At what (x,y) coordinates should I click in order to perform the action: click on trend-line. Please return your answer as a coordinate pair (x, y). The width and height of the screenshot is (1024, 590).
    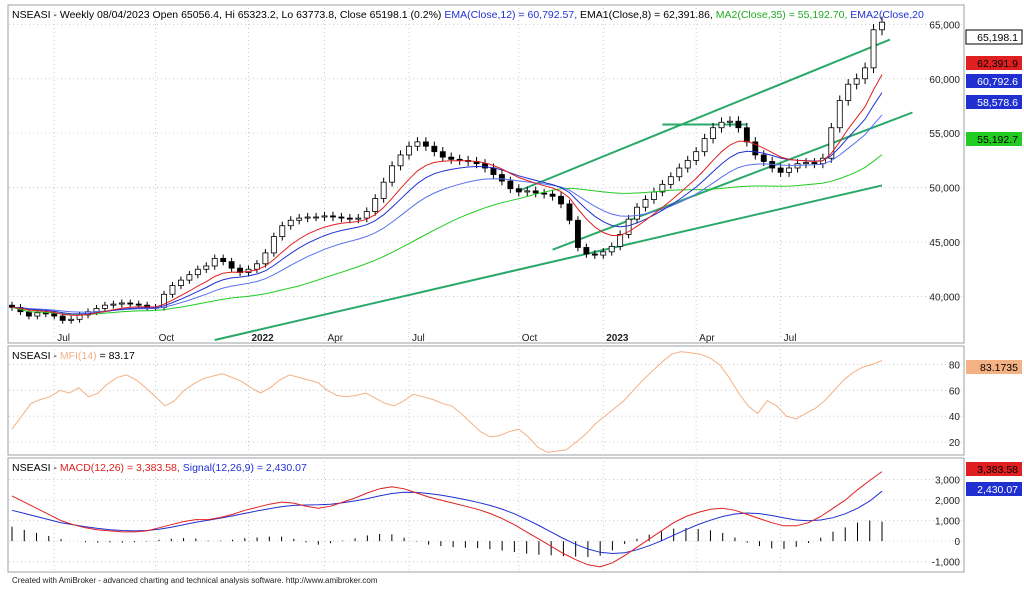
    Looking at the image, I should click on (732, 181).